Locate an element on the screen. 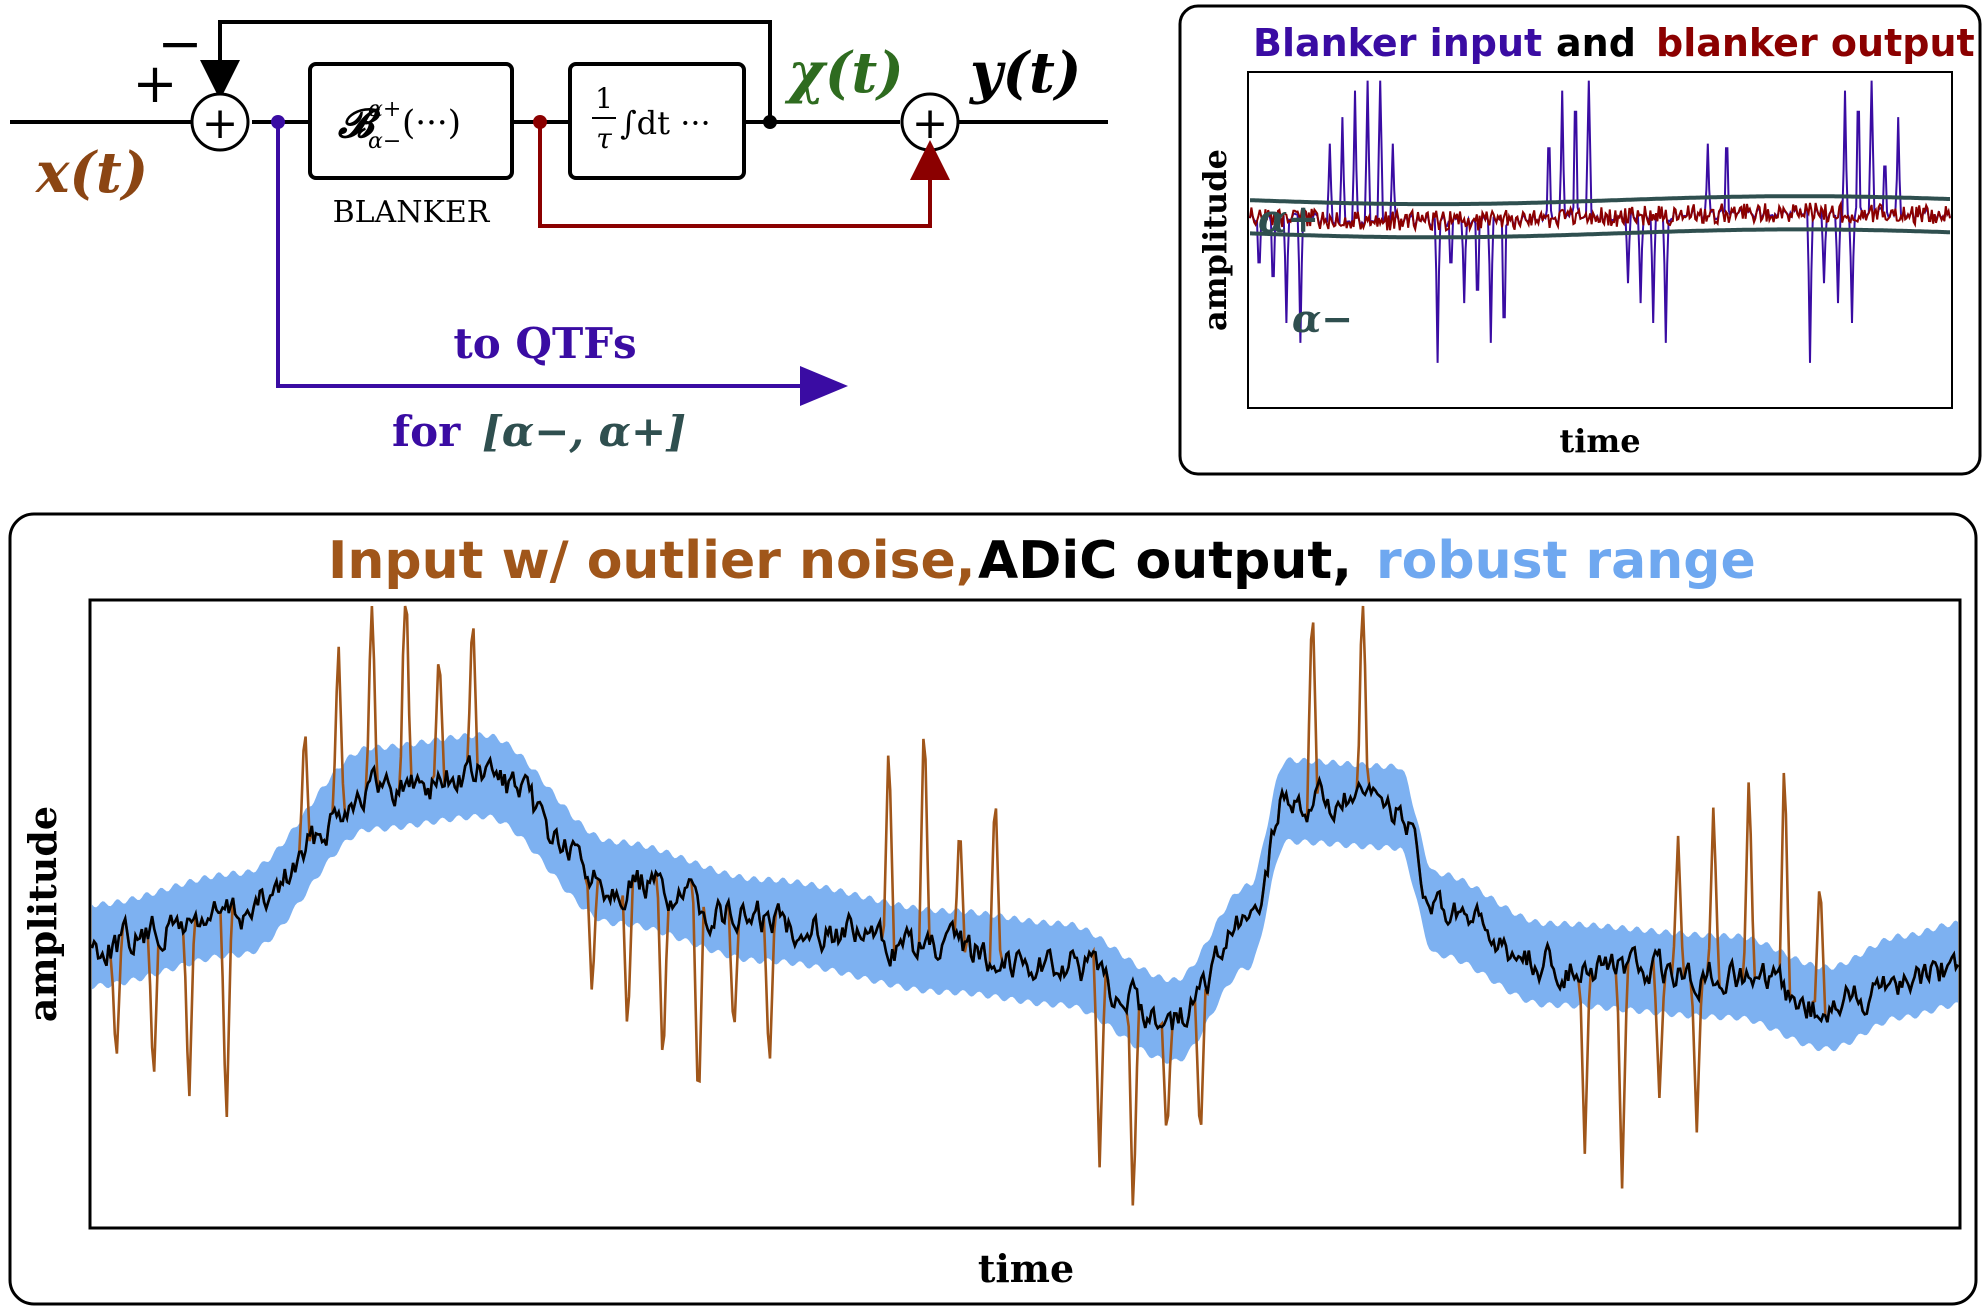  inset-title-part3: blanker output is located at coordinates (1815, 43).